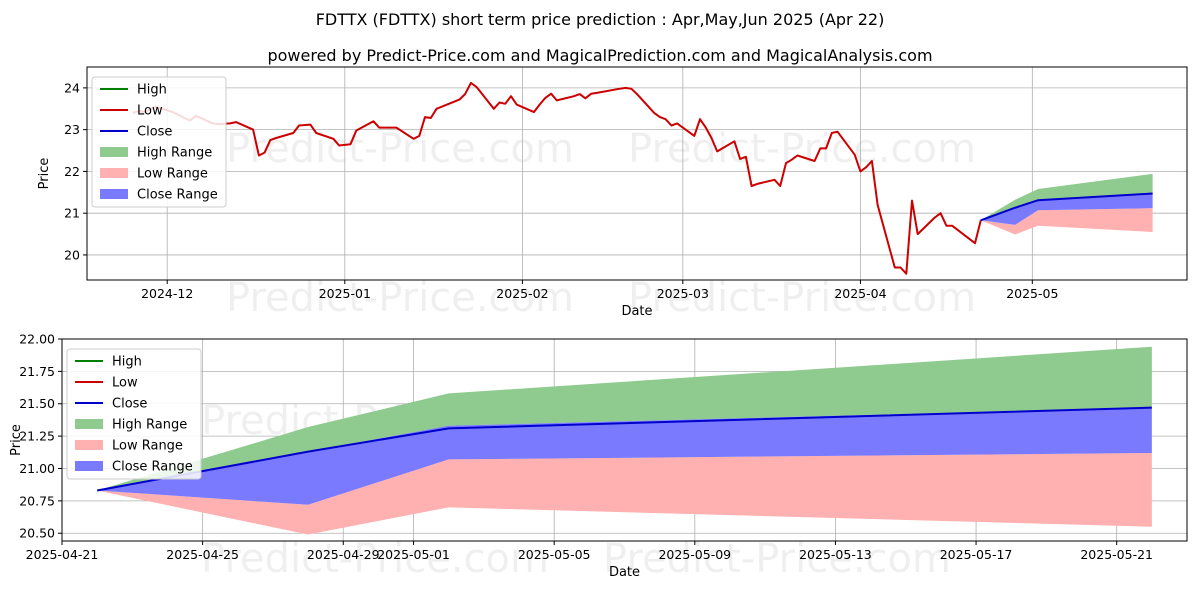  I want to click on y-tick-label: 22.00, so click(37, 339).